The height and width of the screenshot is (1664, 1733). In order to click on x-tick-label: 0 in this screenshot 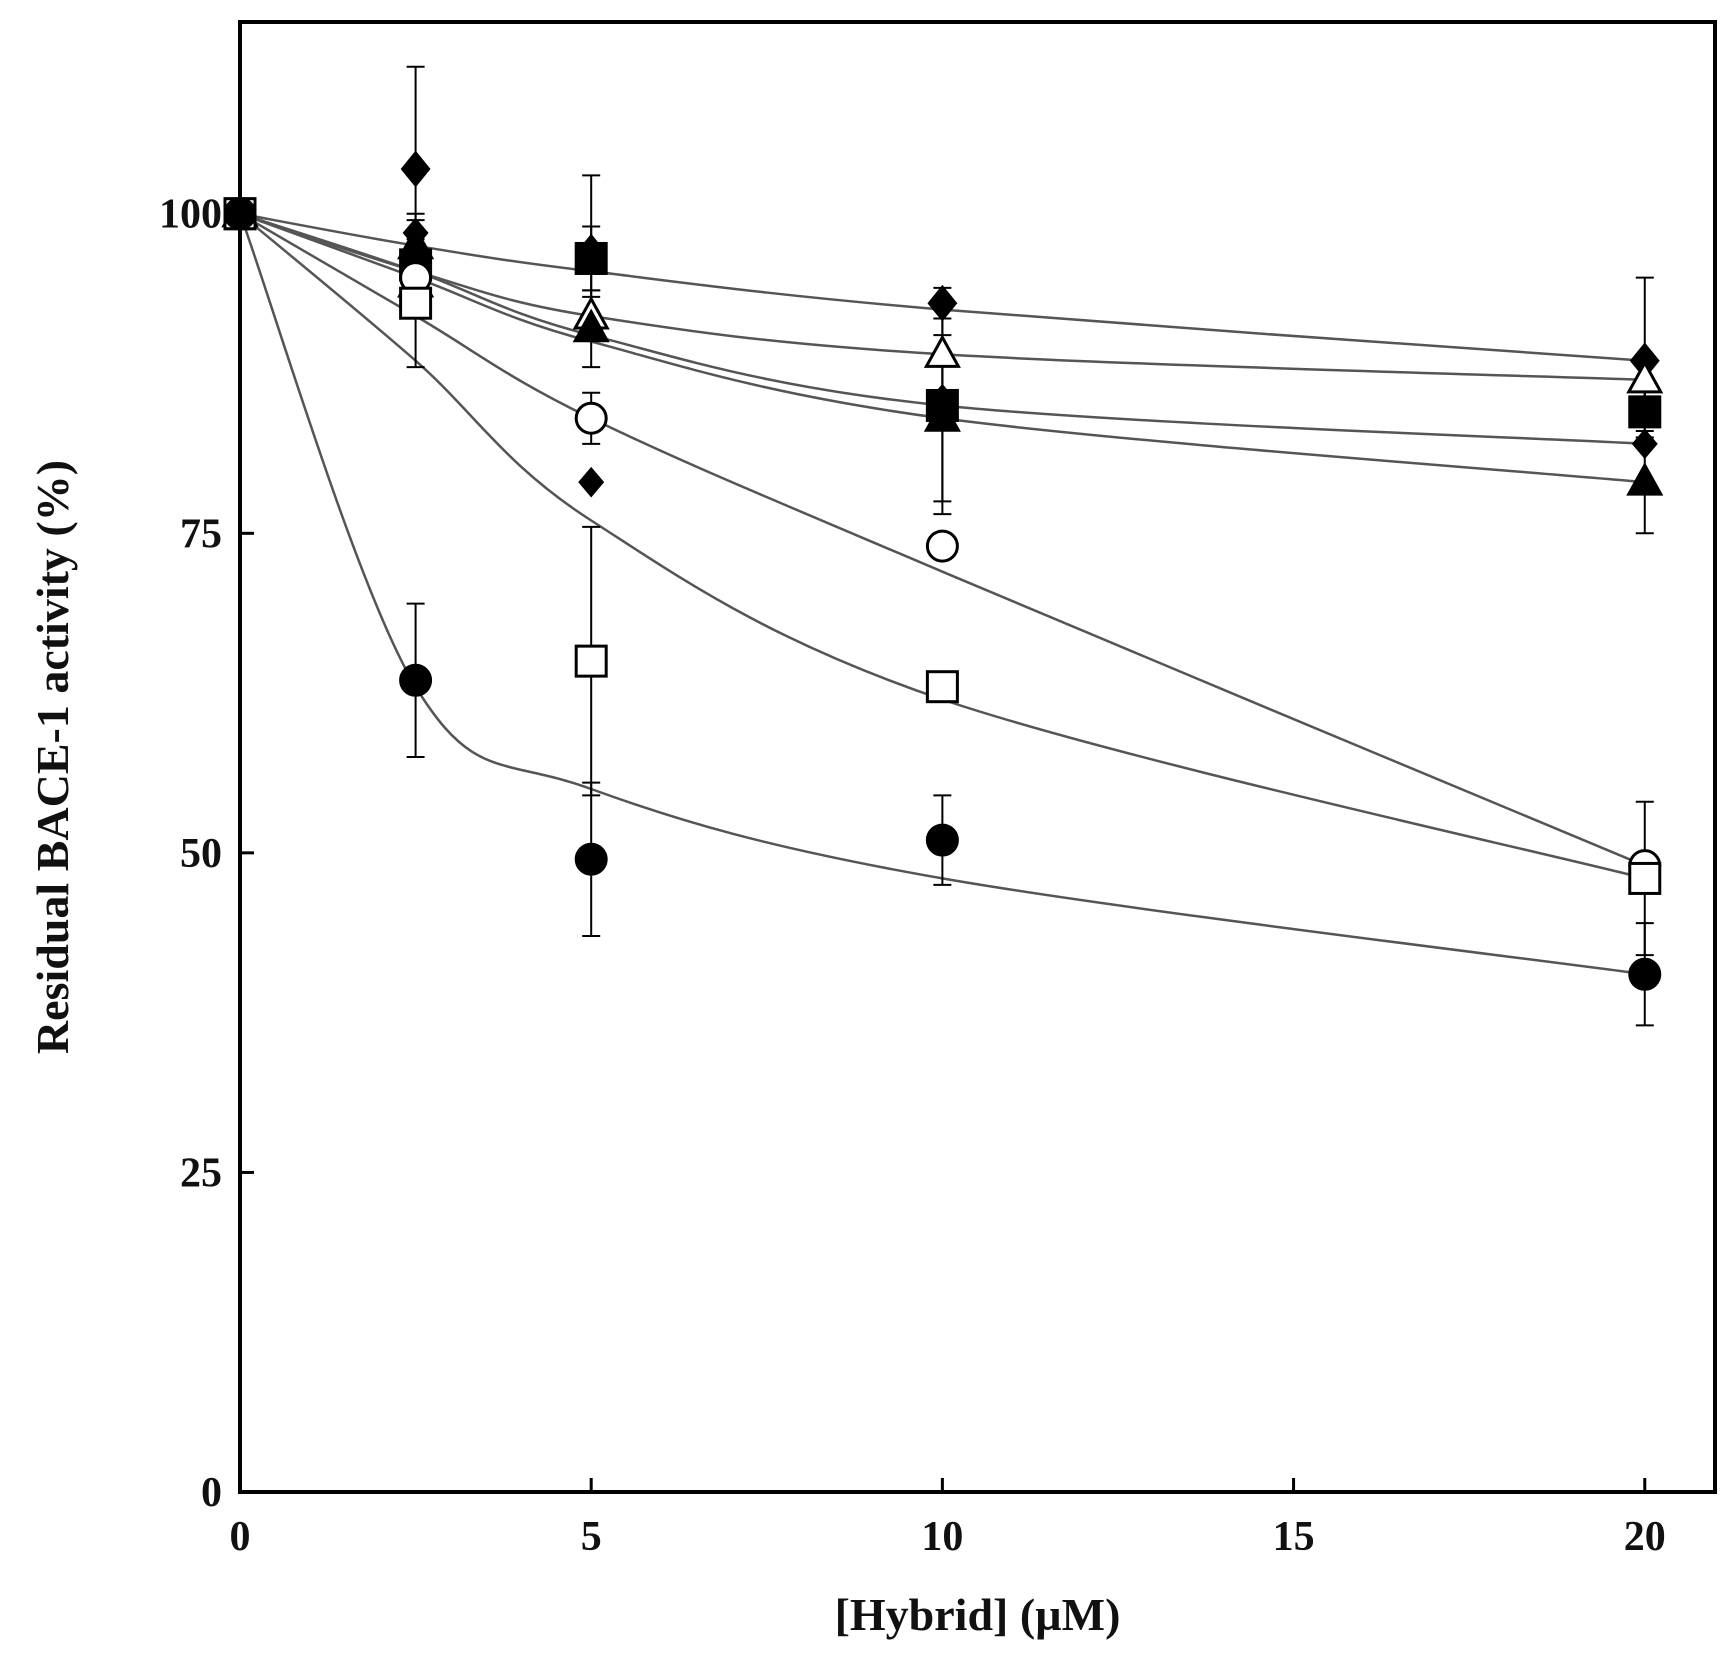, I will do `click(240, 1537)`.